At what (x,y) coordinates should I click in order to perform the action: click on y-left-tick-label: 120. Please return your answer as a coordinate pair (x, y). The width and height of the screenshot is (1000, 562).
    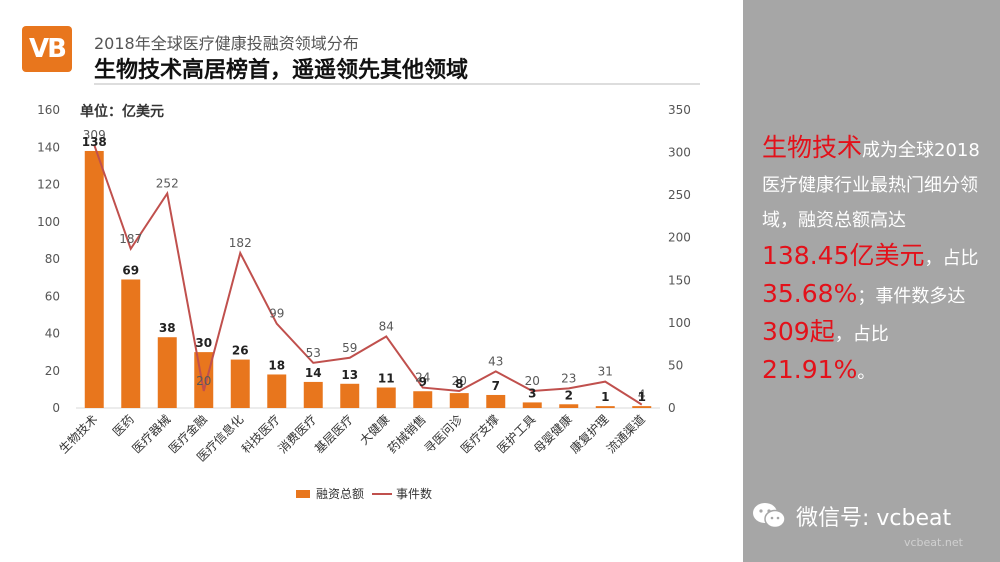
    Looking at the image, I should click on (48, 185).